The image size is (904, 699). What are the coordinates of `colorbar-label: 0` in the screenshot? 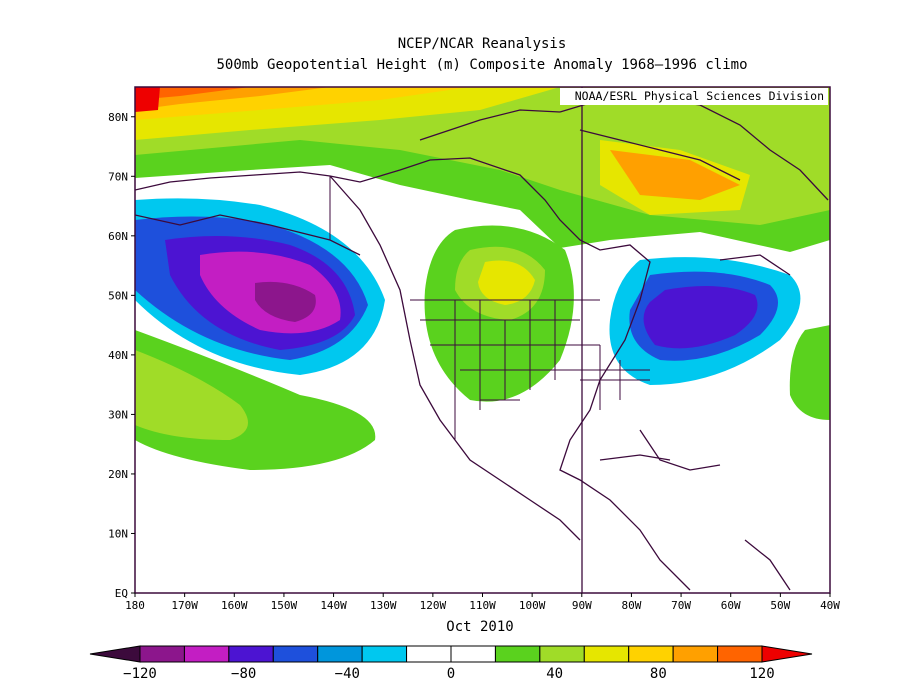 It's located at (451, 674).